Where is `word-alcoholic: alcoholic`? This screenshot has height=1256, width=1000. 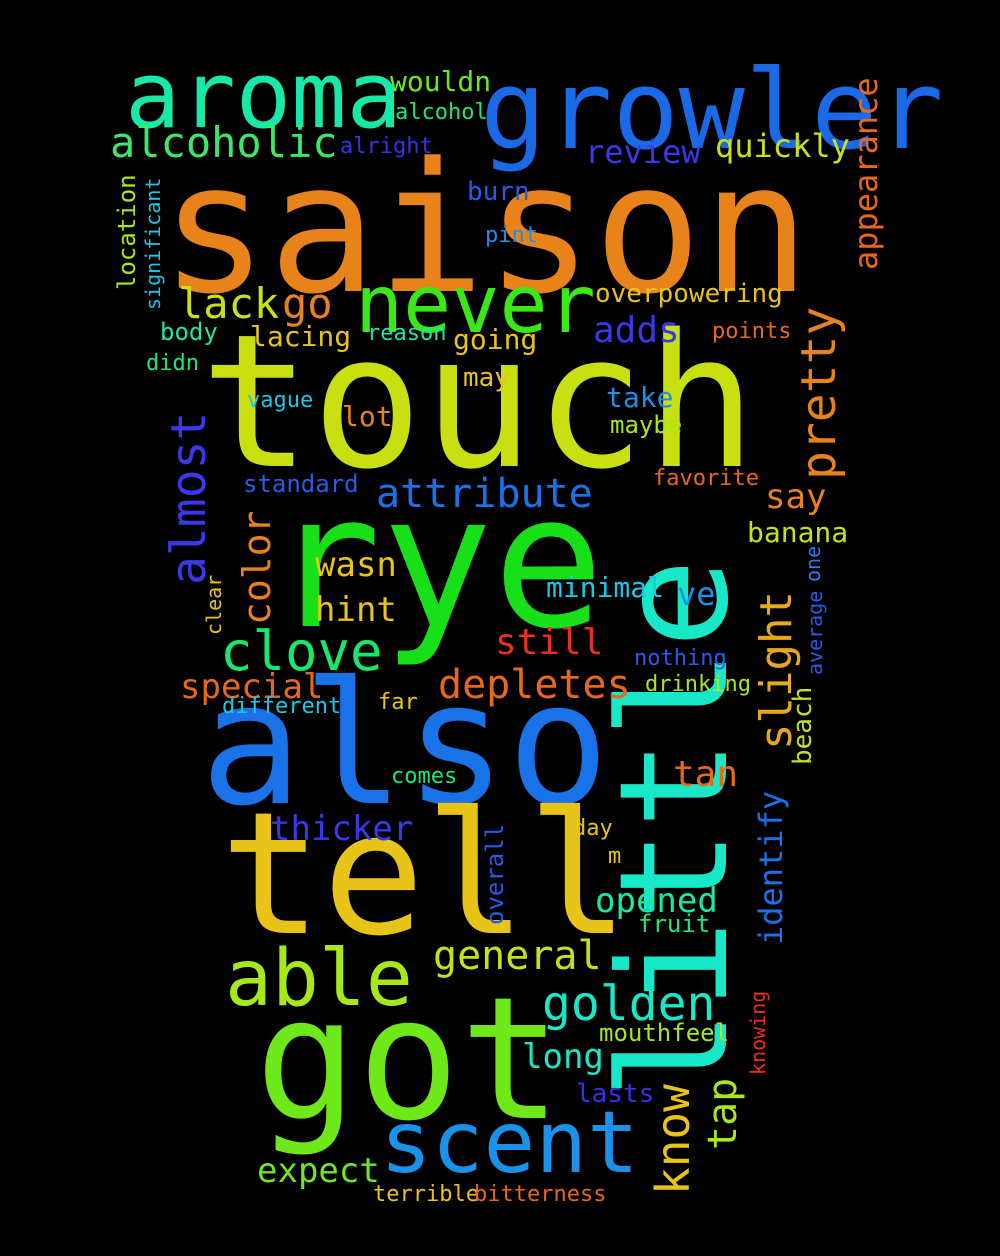 word-alcoholic: alcoholic is located at coordinates (224, 142).